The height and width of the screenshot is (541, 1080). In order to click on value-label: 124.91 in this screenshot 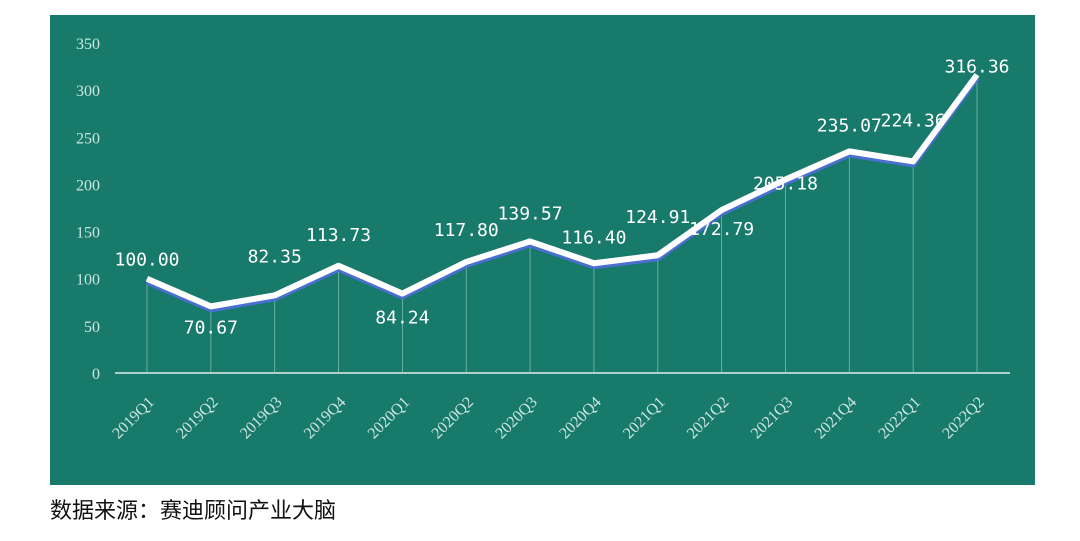, I will do `click(657, 217)`.